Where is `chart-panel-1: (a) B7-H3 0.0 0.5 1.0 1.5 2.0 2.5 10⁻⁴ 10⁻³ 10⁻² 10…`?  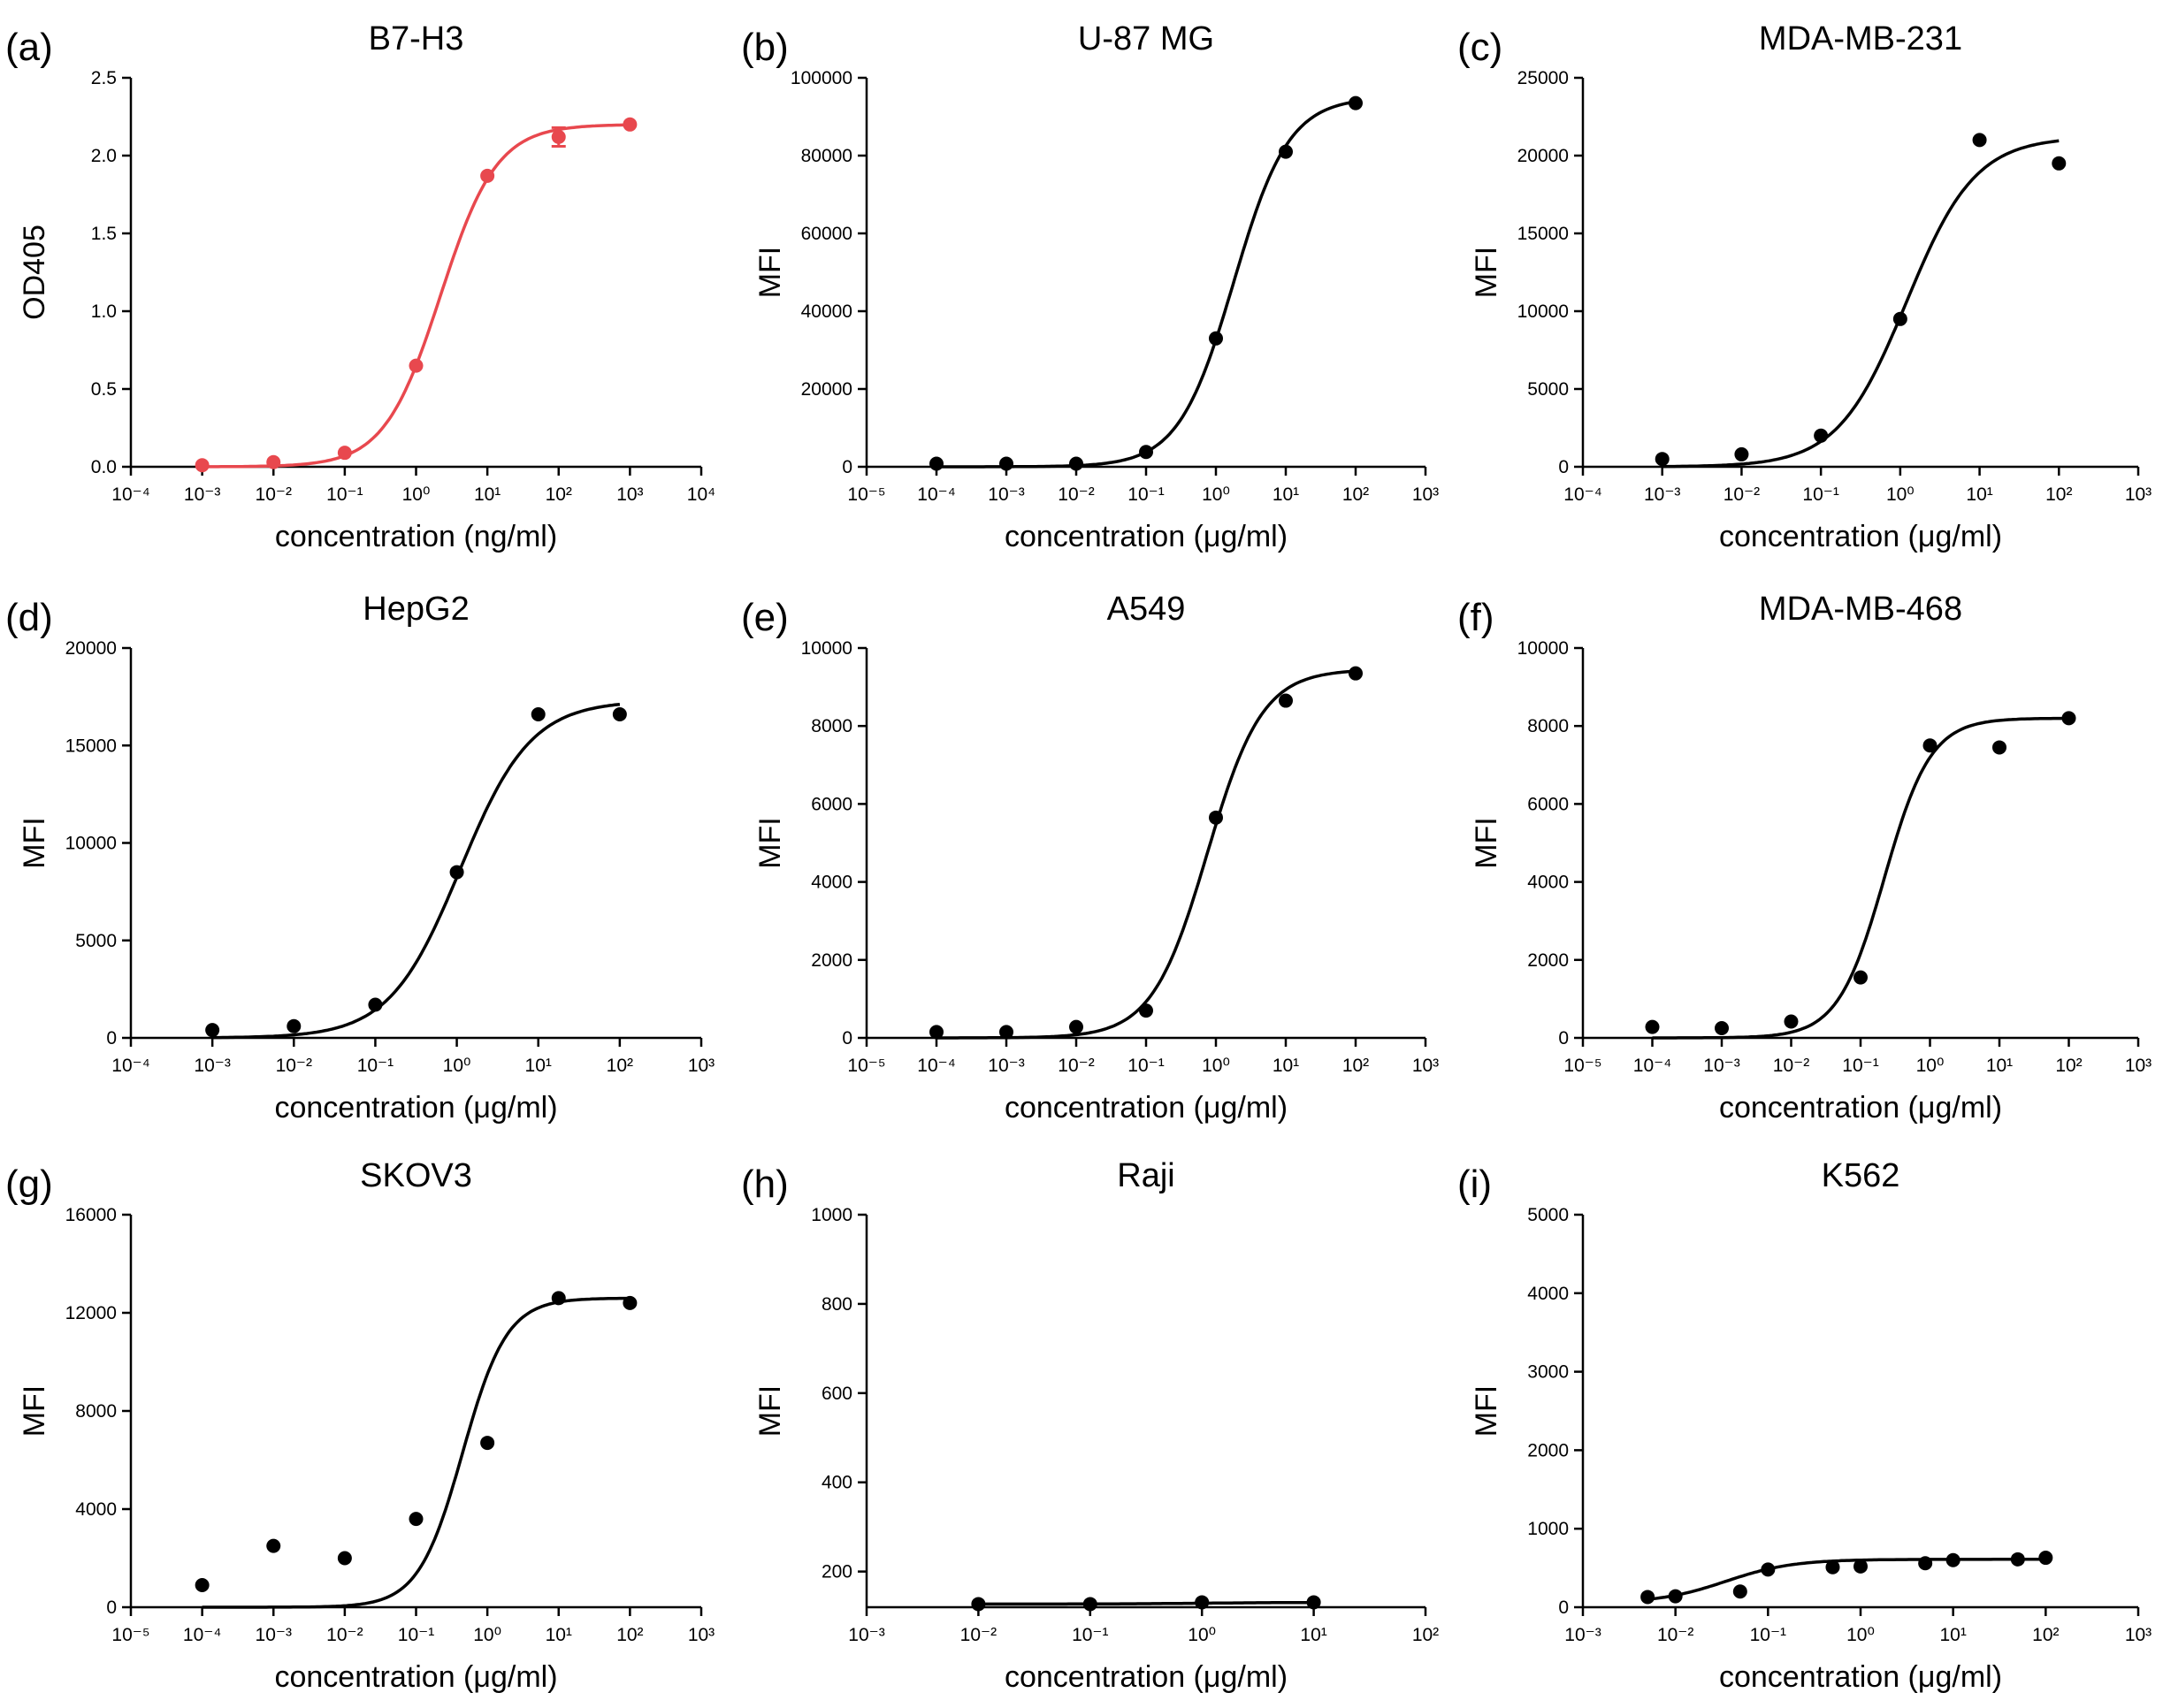 chart-panel-1: (a) B7-H3 0.0 0.5 1.0 1.5 2.0 2.5 10⁻⁴ 10⁻³ 10⁻² 10… is located at coordinates (360, 286).